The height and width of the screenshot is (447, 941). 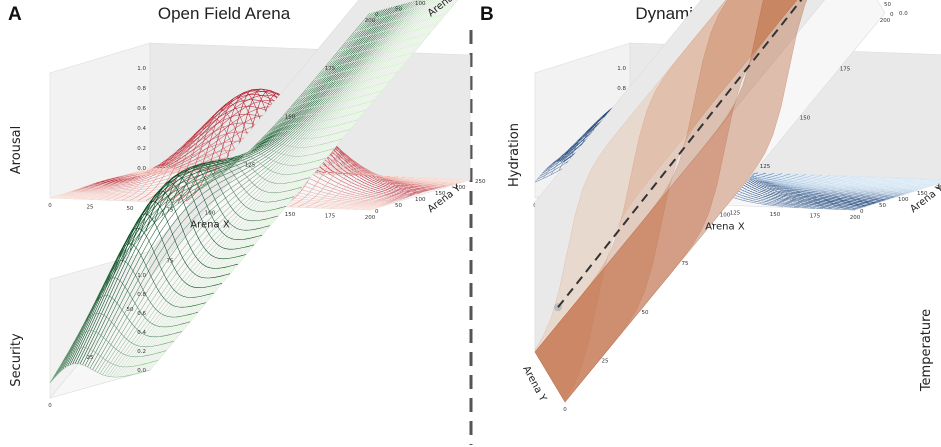 I want to click on security-x-tick-label: 125, so click(x=250, y=165).